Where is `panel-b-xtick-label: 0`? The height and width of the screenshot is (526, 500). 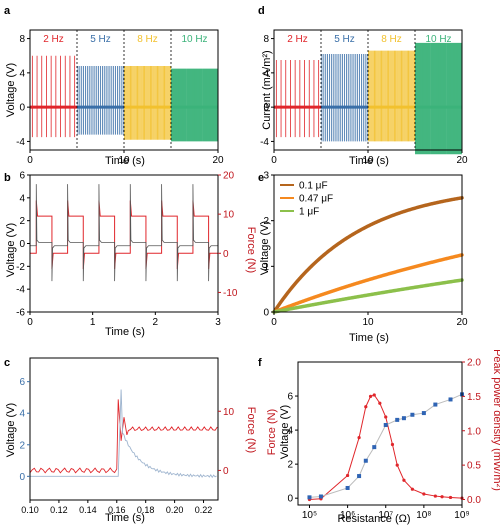 panel-b-xtick-label: 0 is located at coordinates (30, 322).